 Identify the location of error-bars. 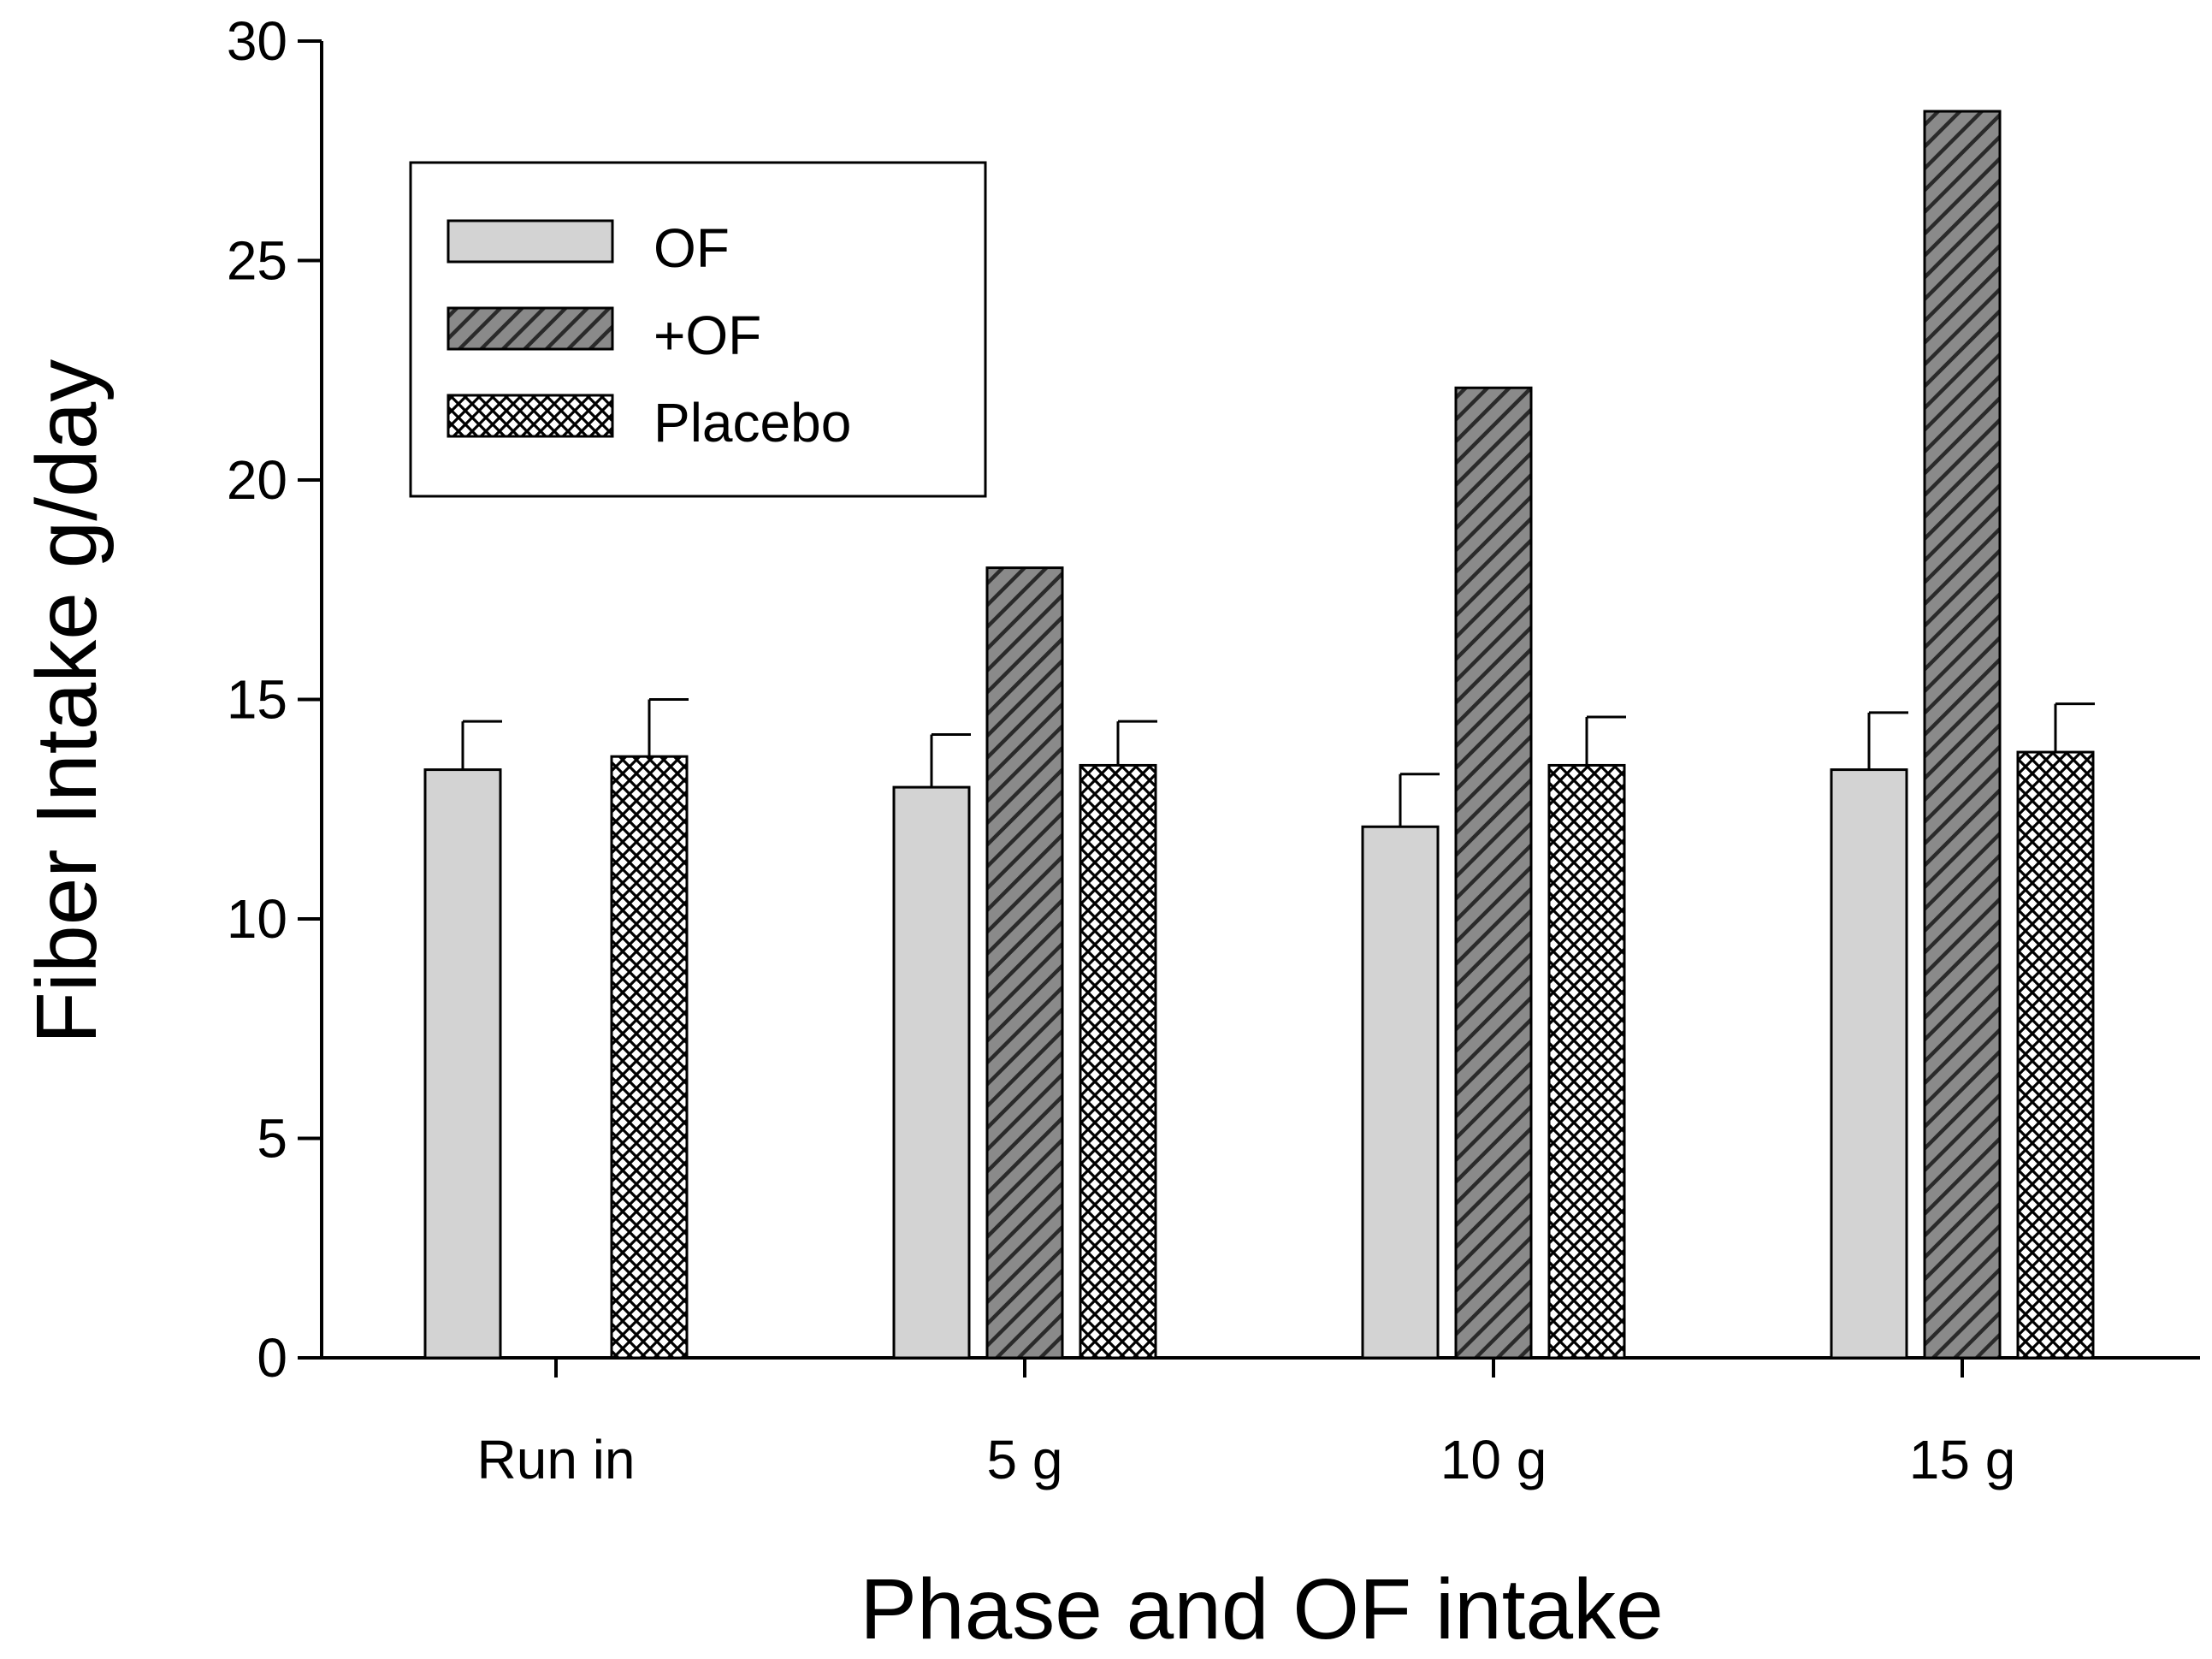
(1278, 762).